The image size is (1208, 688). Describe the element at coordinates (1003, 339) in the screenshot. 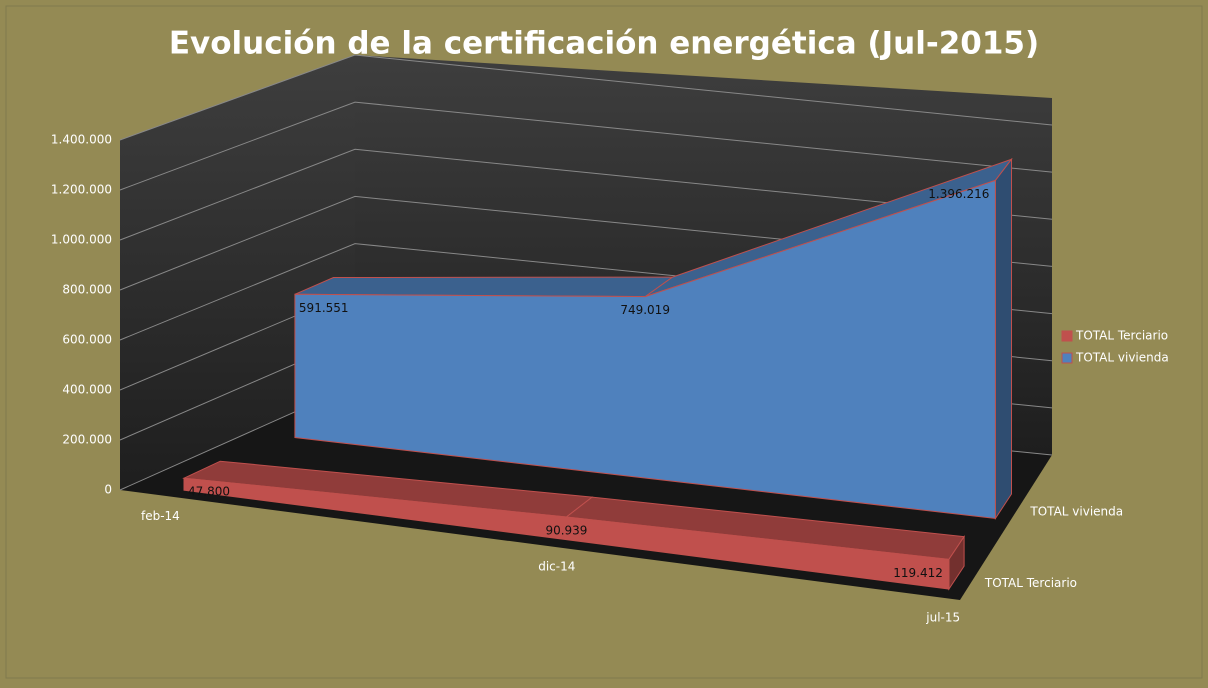

I see `area-side` at that location.